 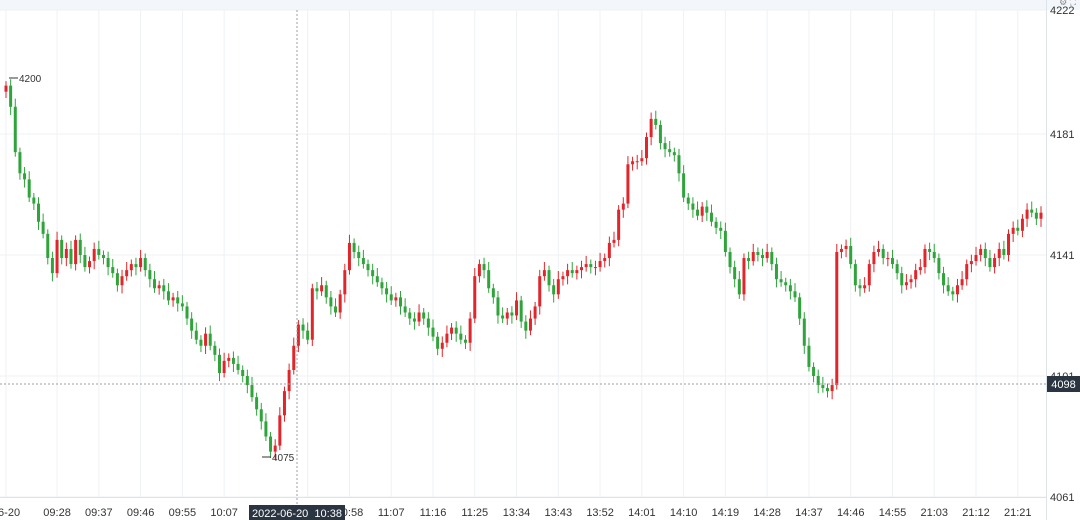 What do you see at coordinates (559, 513) in the screenshot?
I see `x-tick-label: 13:43` at bounding box center [559, 513].